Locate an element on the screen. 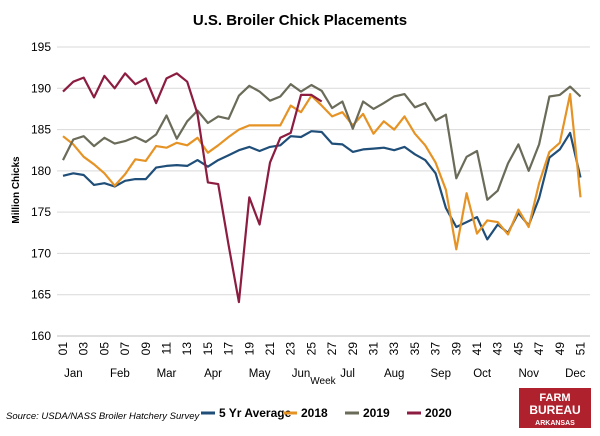 This screenshot has height=436, width=600. y-tick-label: 175 is located at coordinates (41, 212).